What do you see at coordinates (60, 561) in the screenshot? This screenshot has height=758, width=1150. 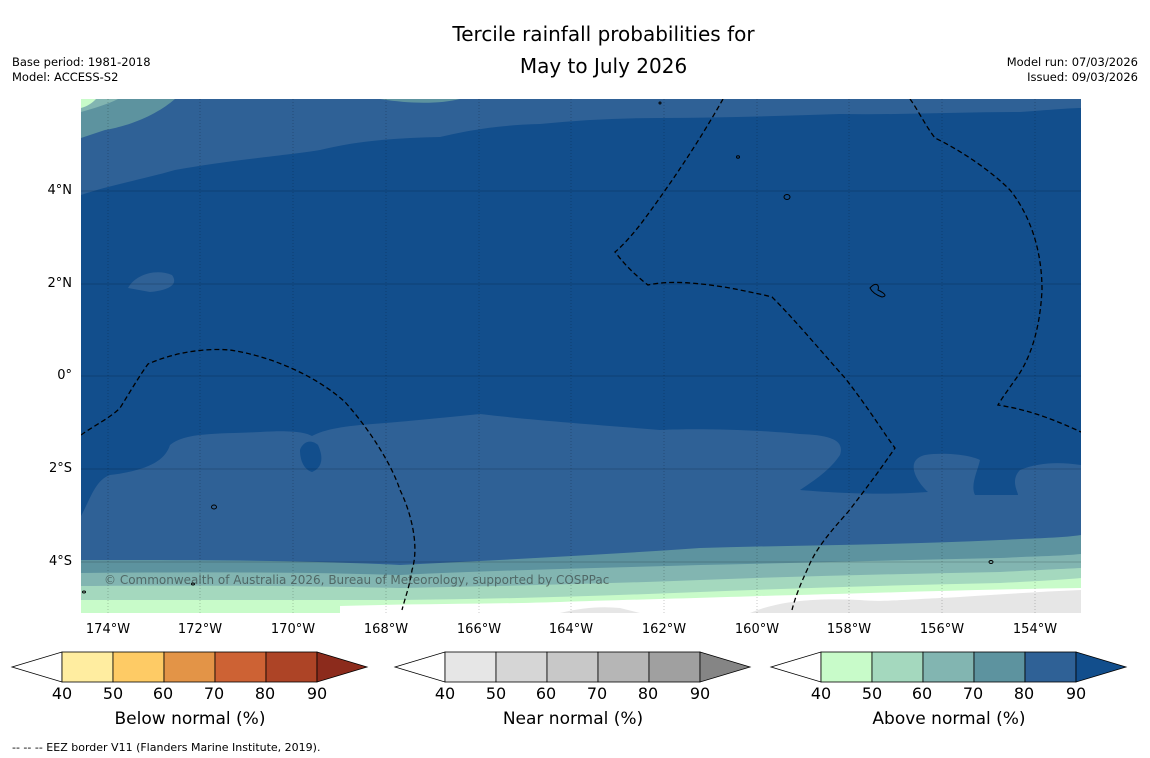 I see `y-label-4s: 4°S` at bounding box center [60, 561].